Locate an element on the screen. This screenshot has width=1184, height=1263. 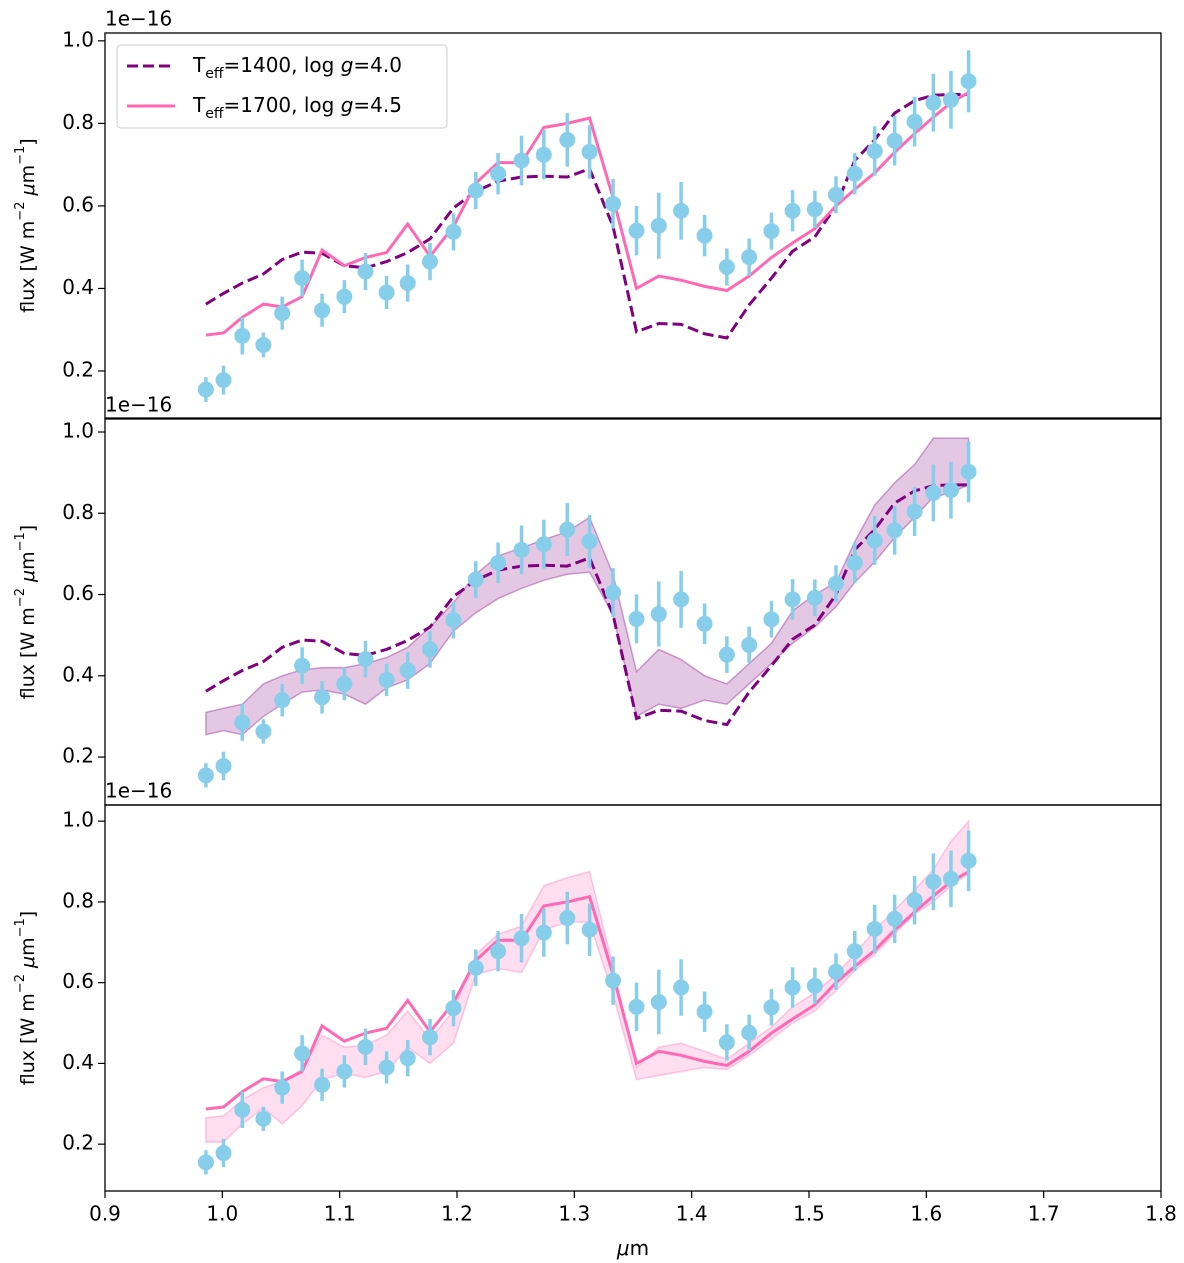
x-tick-label: 0.9 is located at coordinates (105, 1214).